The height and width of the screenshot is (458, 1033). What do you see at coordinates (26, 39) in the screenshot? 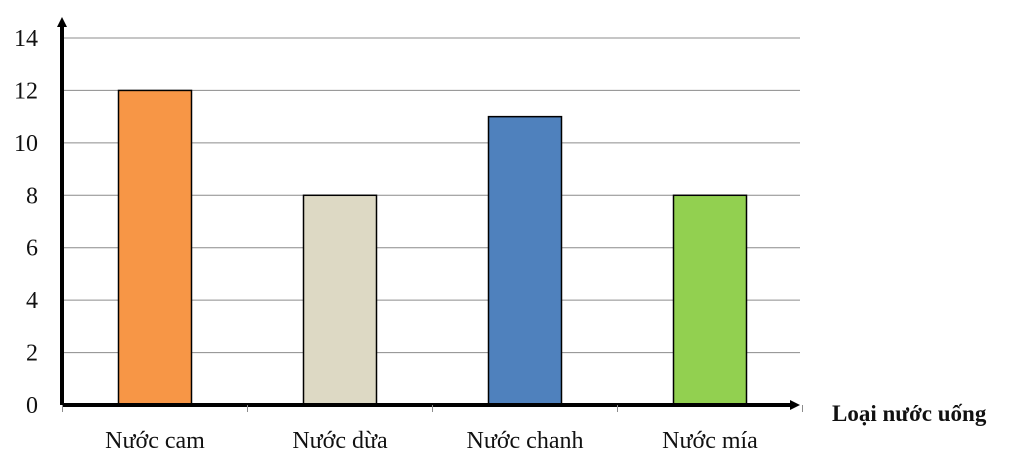
I see `y-tick-label: 14` at bounding box center [26, 39].